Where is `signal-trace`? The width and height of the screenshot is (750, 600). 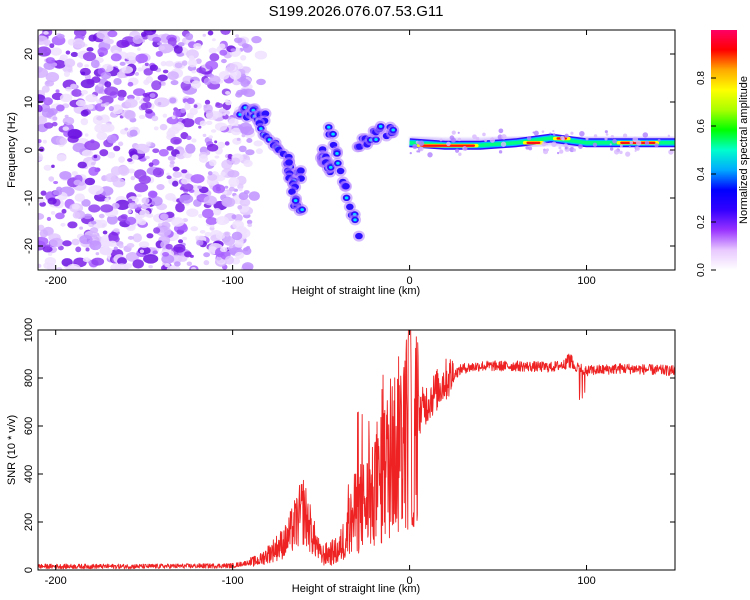 signal-trace is located at coordinates (542, 143).